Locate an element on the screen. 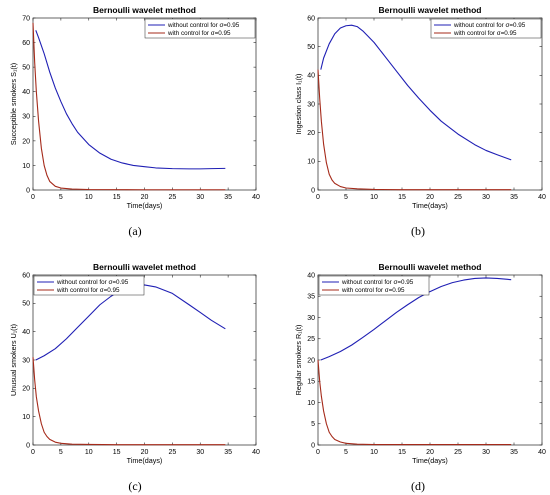 The height and width of the screenshot is (495, 550). y-axis-label: Unusual smokers U₁(t) is located at coordinates (13, 360).